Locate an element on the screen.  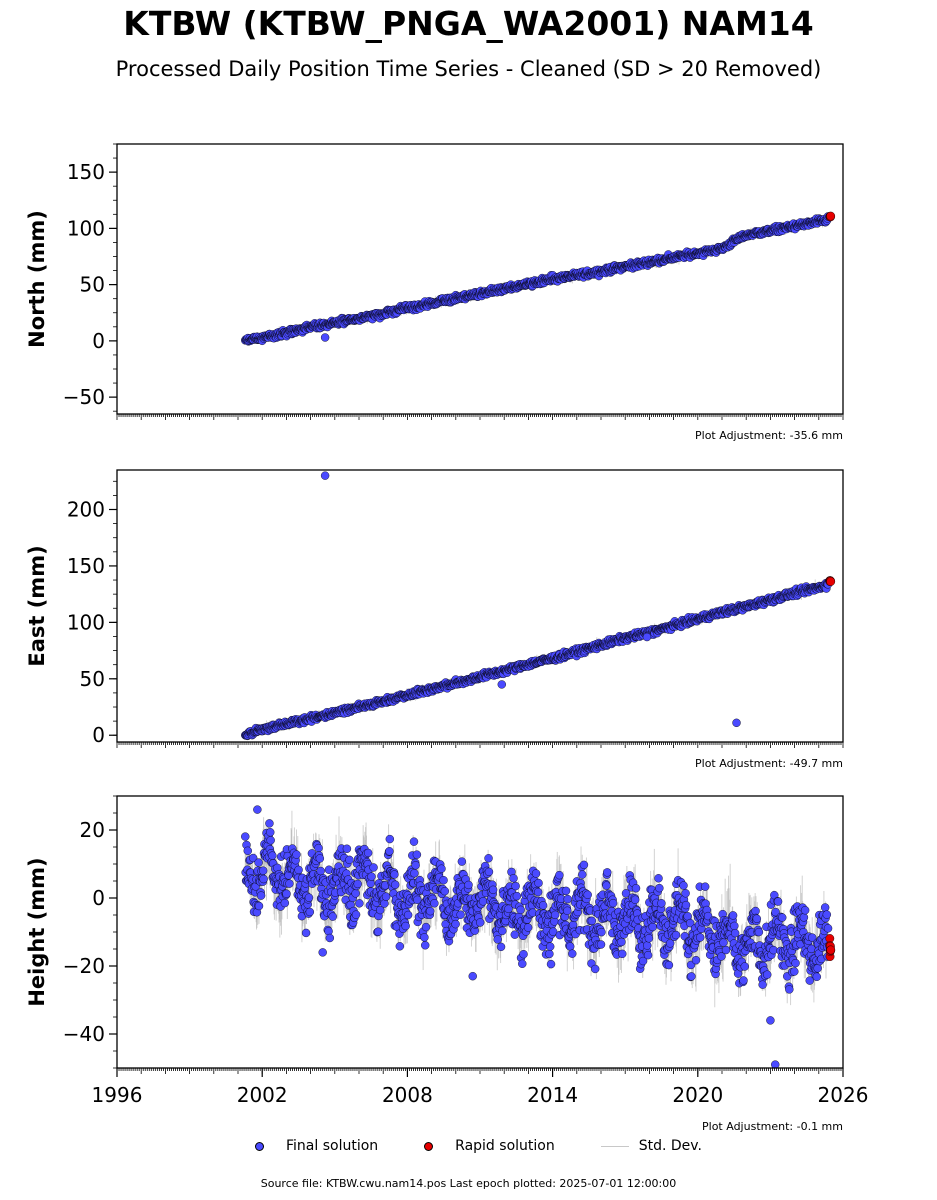
chart-title: KTBW (KTBW_PNGA_WA2001) NAM14 is located at coordinates (468, 23).